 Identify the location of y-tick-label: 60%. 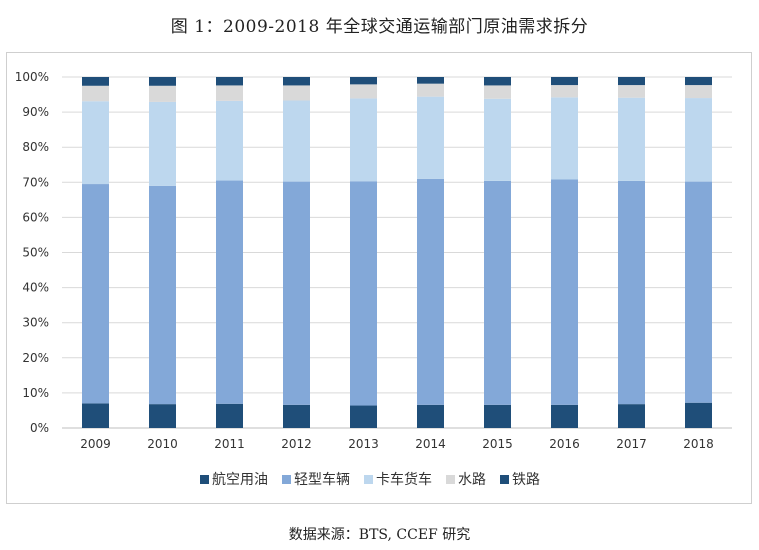
(35, 217).